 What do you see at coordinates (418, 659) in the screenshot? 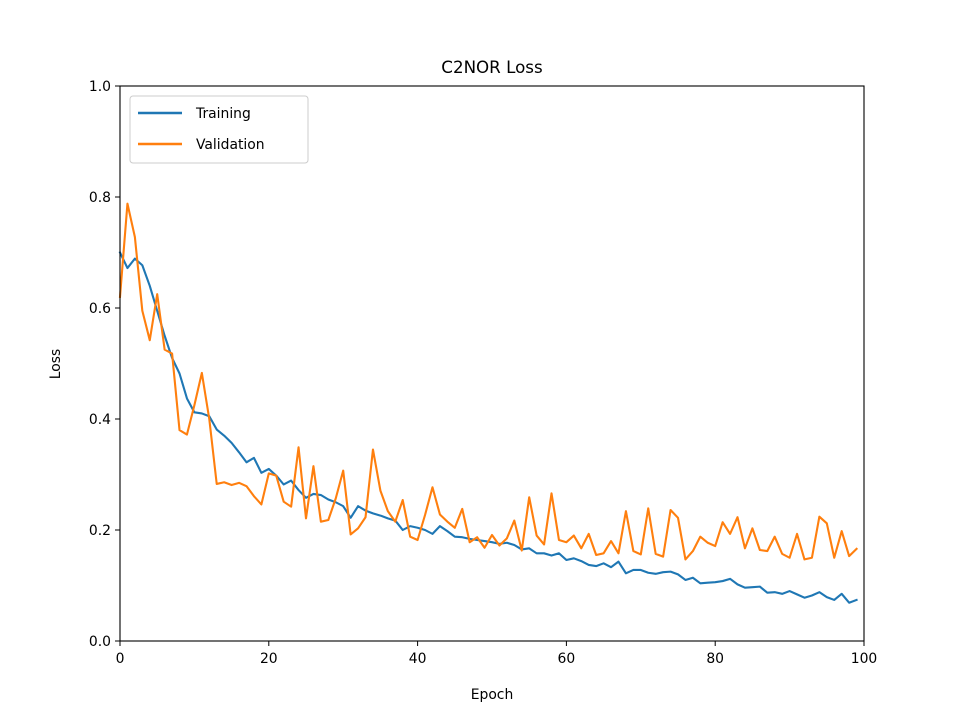
I see `x-tick-label: 40` at bounding box center [418, 659].